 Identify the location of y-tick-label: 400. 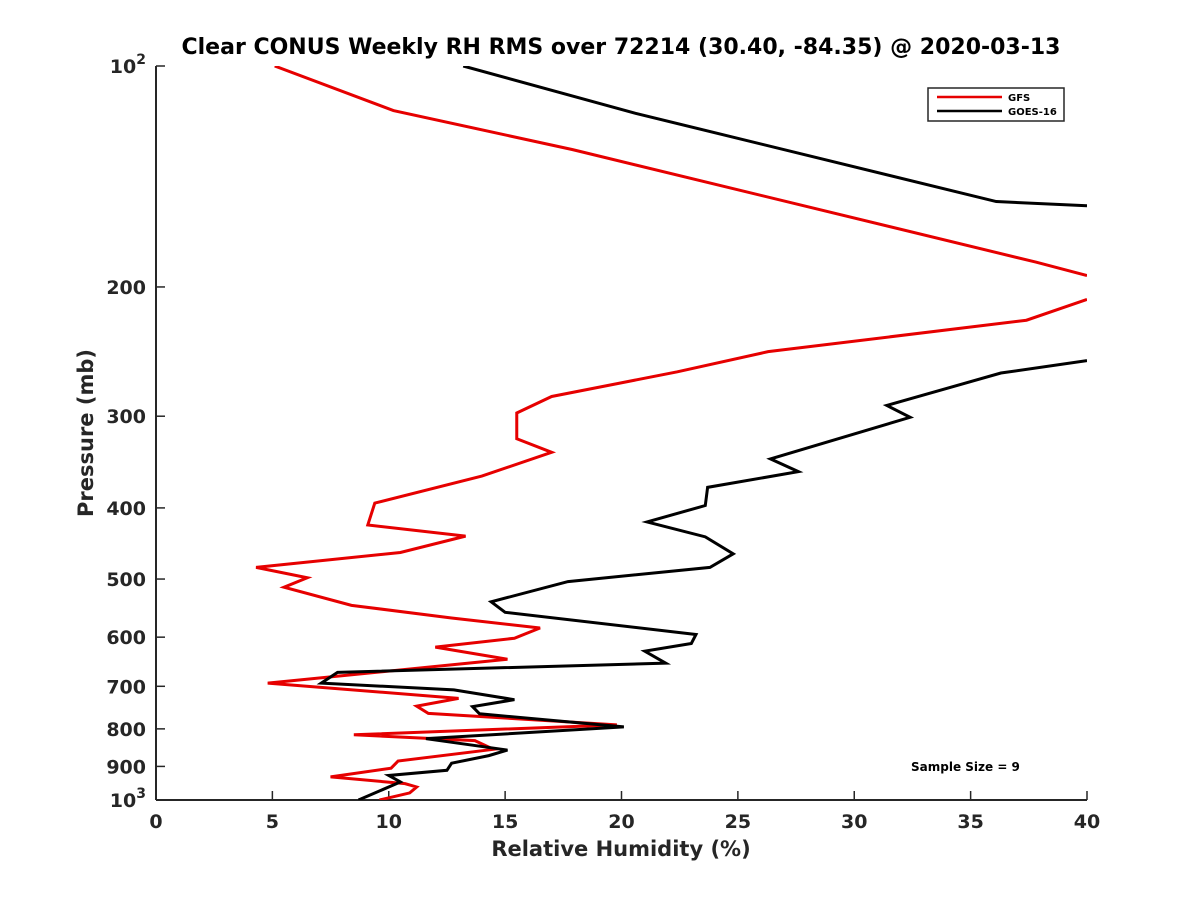
(126, 509).